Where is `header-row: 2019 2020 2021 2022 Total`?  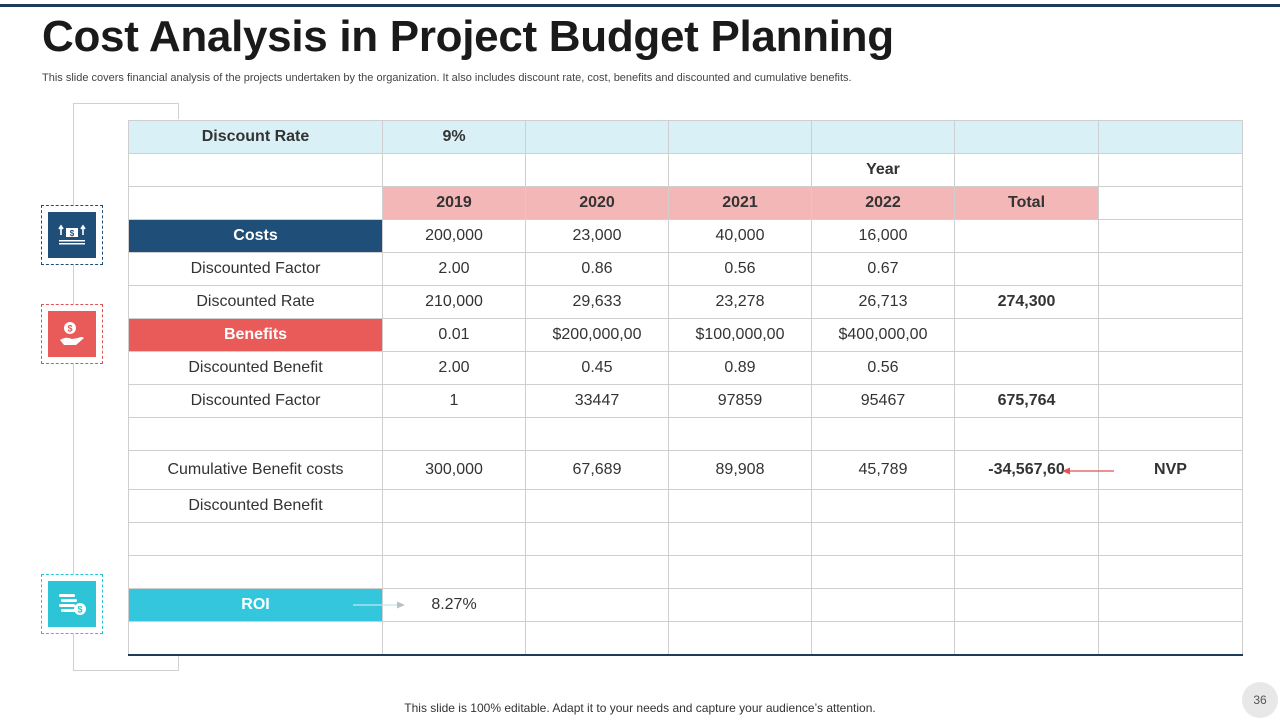
header-row: 2019 2020 2021 2022 Total is located at coordinates (685, 203).